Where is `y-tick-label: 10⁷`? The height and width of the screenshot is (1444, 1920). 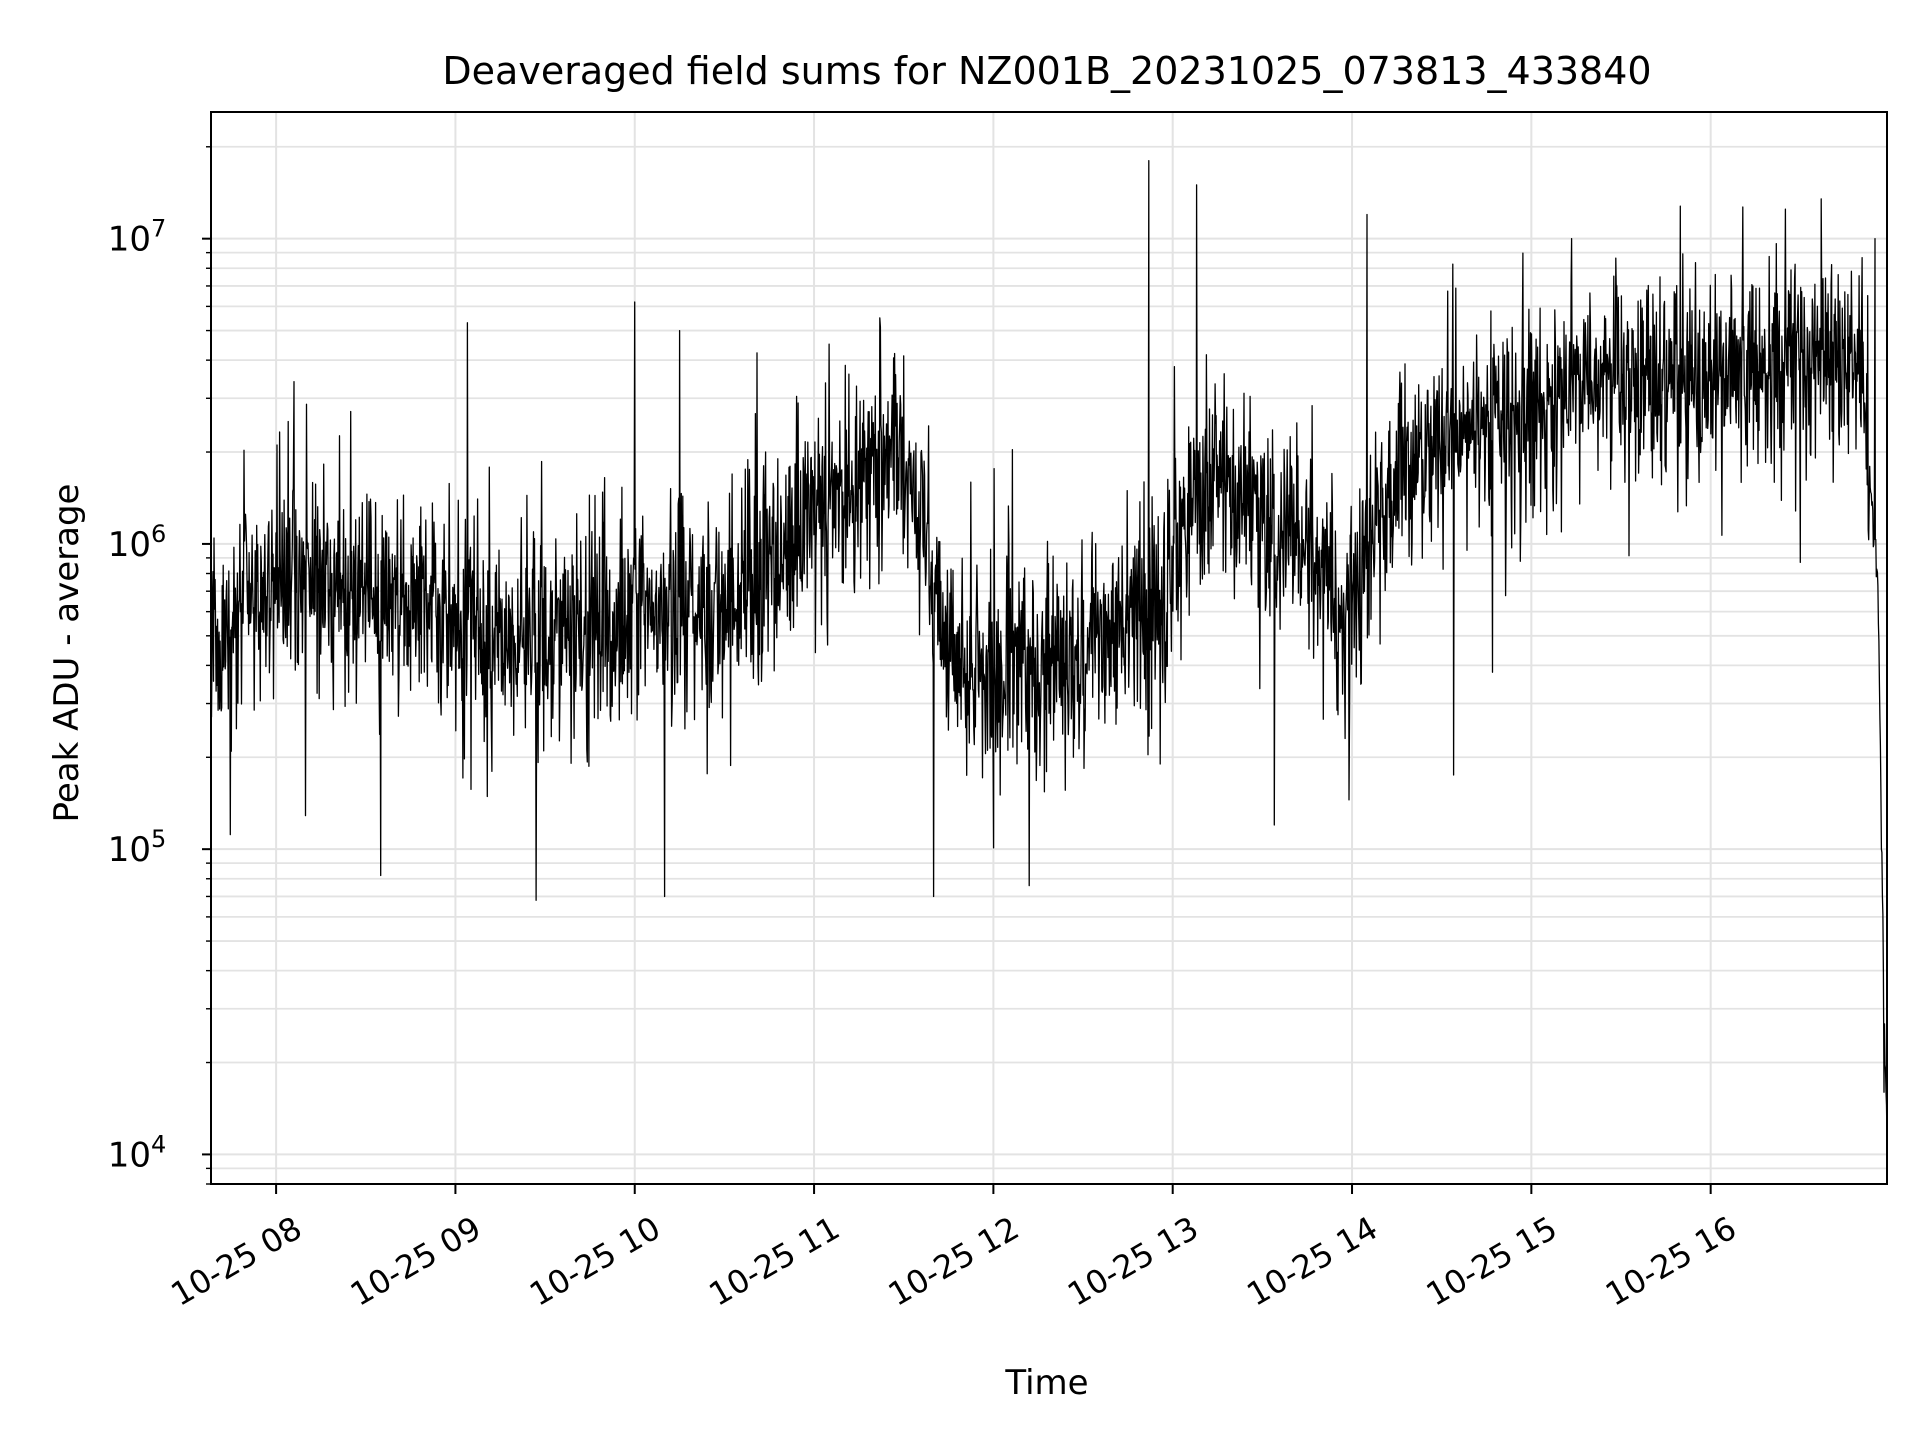 y-tick-label: 10⁷ is located at coordinates (137, 237).